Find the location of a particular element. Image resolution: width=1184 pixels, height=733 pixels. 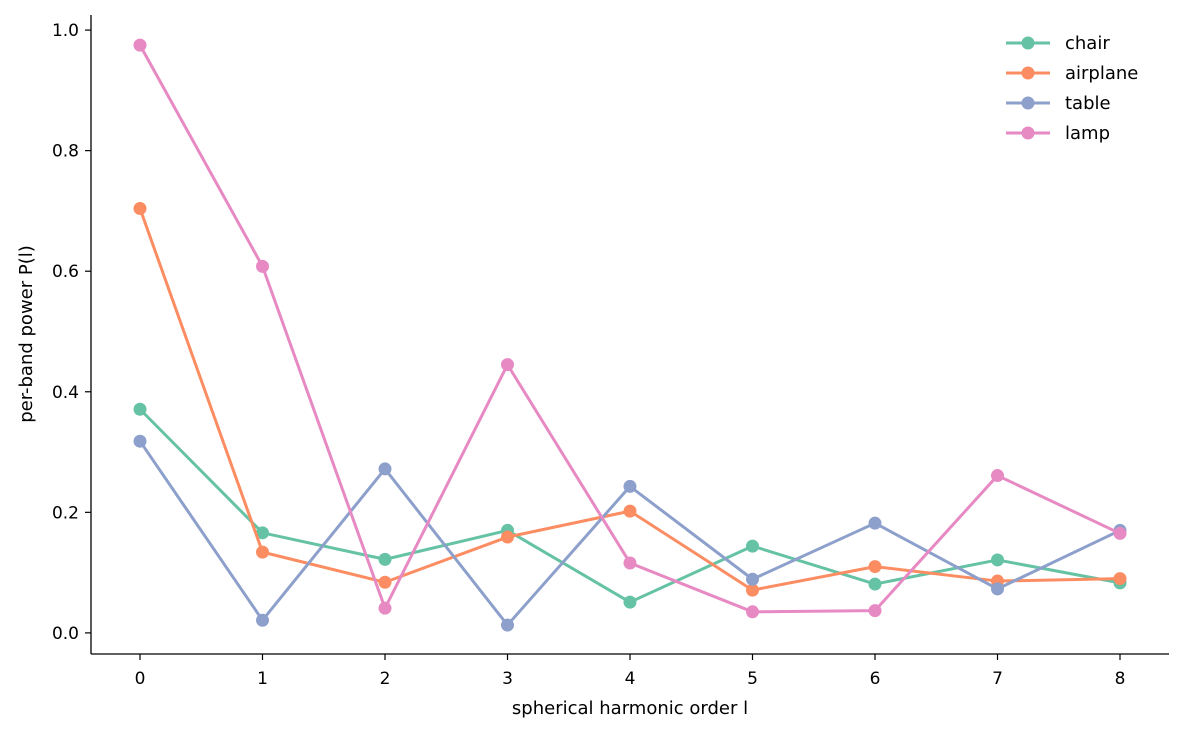

x-tick-label: 4 is located at coordinates (630, 679).